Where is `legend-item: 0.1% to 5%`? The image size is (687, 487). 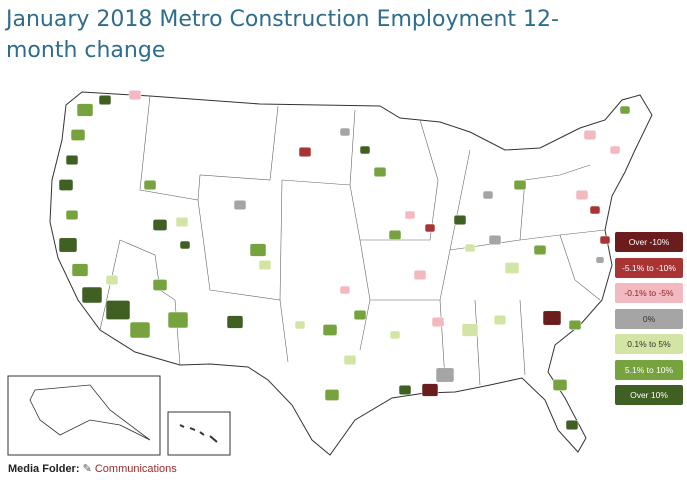
legend-item: 0.1% to 5% is located at coordinates (649, 344).